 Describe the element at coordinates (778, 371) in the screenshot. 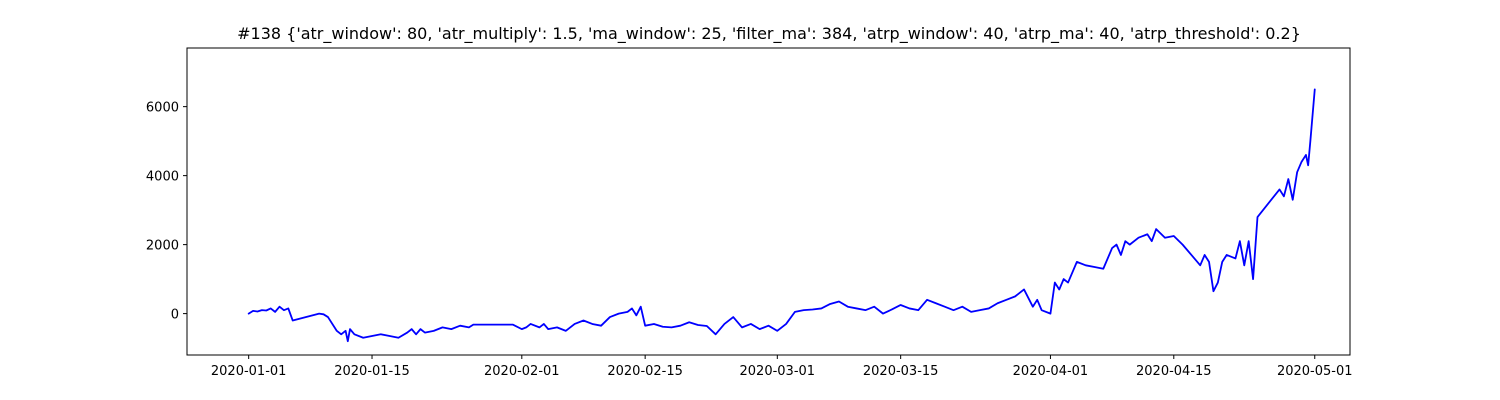

I see `x-tick-label: 2020-03-01` at that location.